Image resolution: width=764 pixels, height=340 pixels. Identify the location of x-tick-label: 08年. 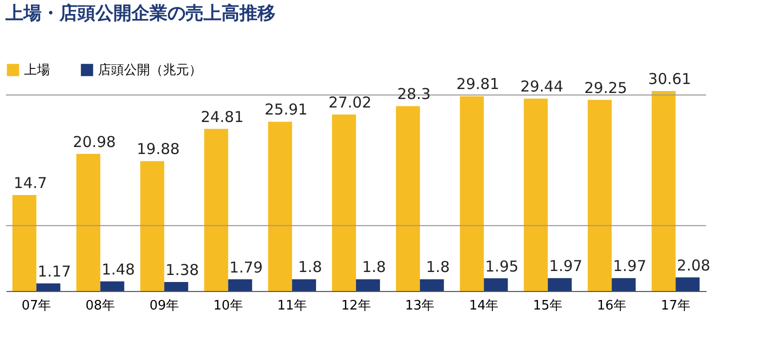
(101, 306).